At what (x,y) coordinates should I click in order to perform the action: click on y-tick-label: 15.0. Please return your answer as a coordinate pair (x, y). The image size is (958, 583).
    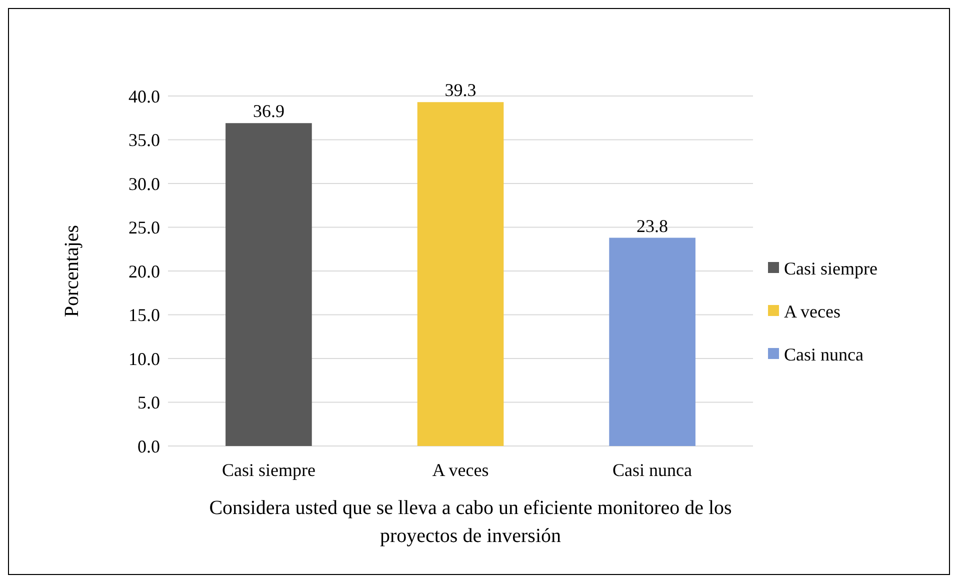
    Looking at the image, I should click on (144, 315).